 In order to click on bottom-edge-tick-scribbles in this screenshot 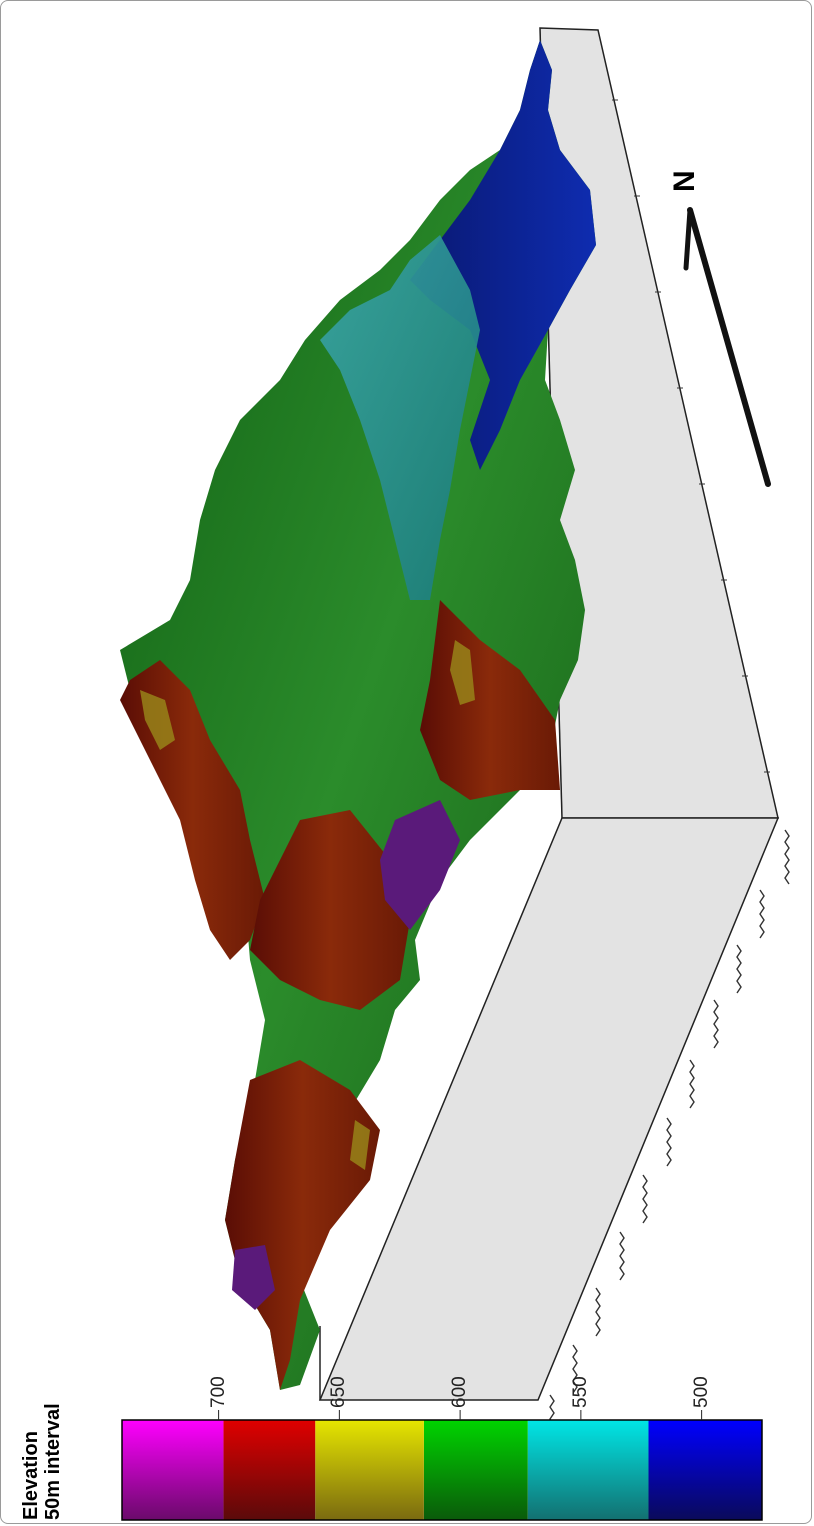, I will do `click(669, 1133)`.